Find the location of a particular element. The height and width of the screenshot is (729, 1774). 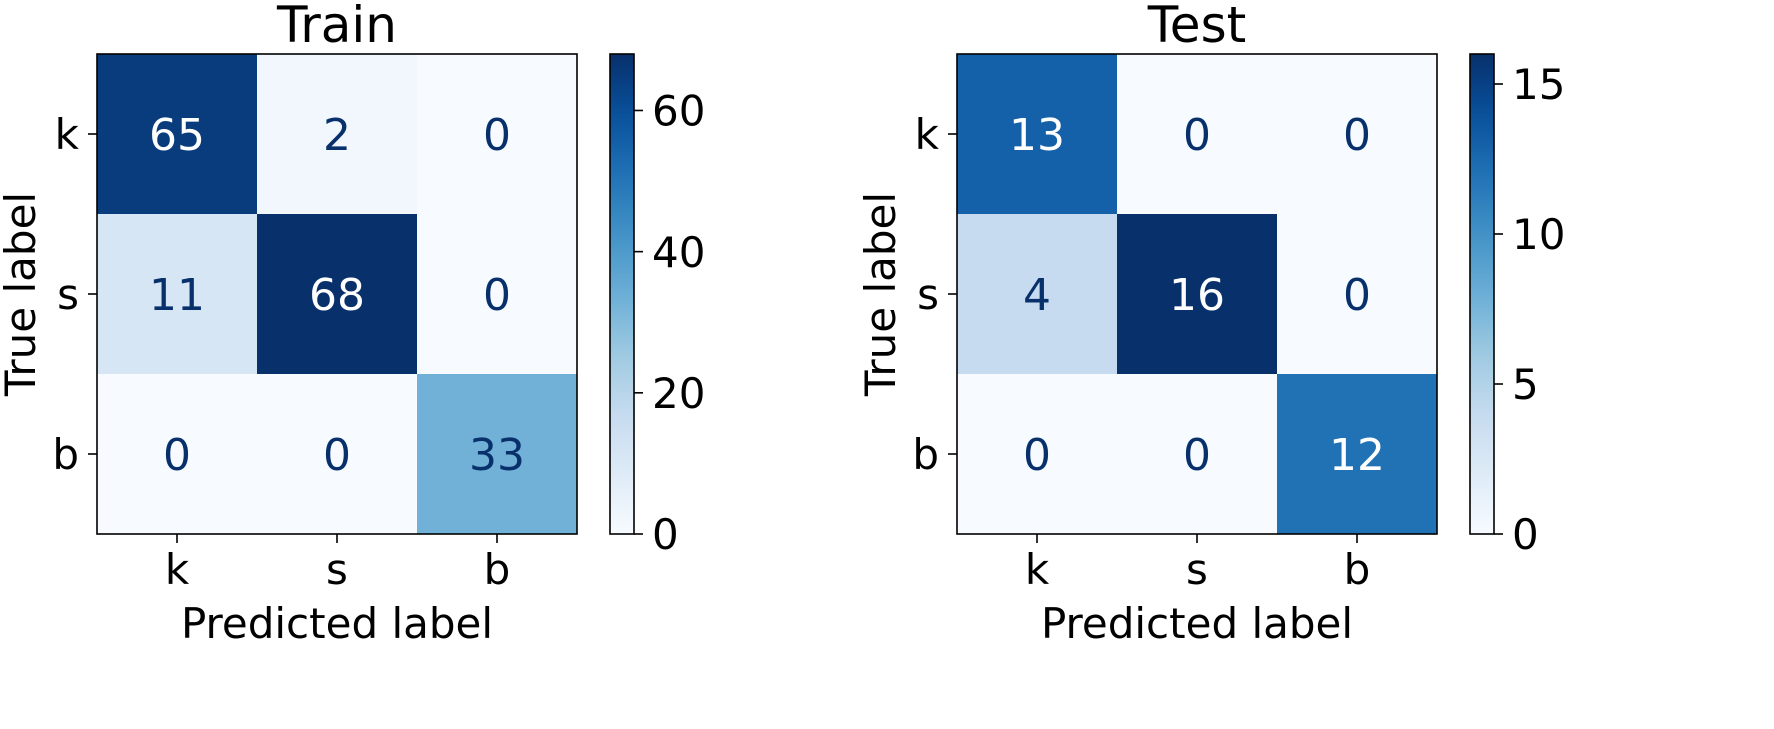

cell-value-label: 4 is located at coordinates (1037, 295).